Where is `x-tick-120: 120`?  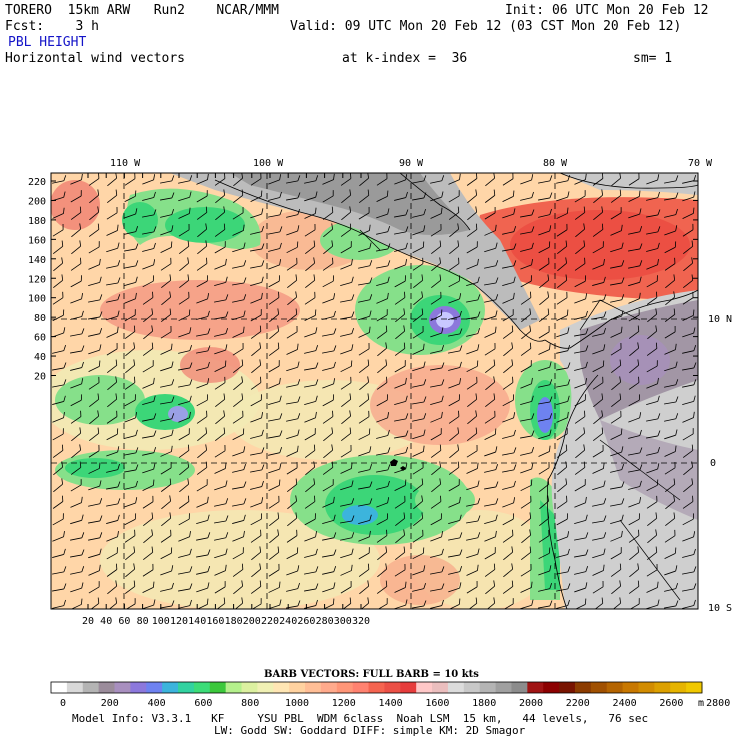 x-tick-120: 120 is located at coordinates (179, 621).